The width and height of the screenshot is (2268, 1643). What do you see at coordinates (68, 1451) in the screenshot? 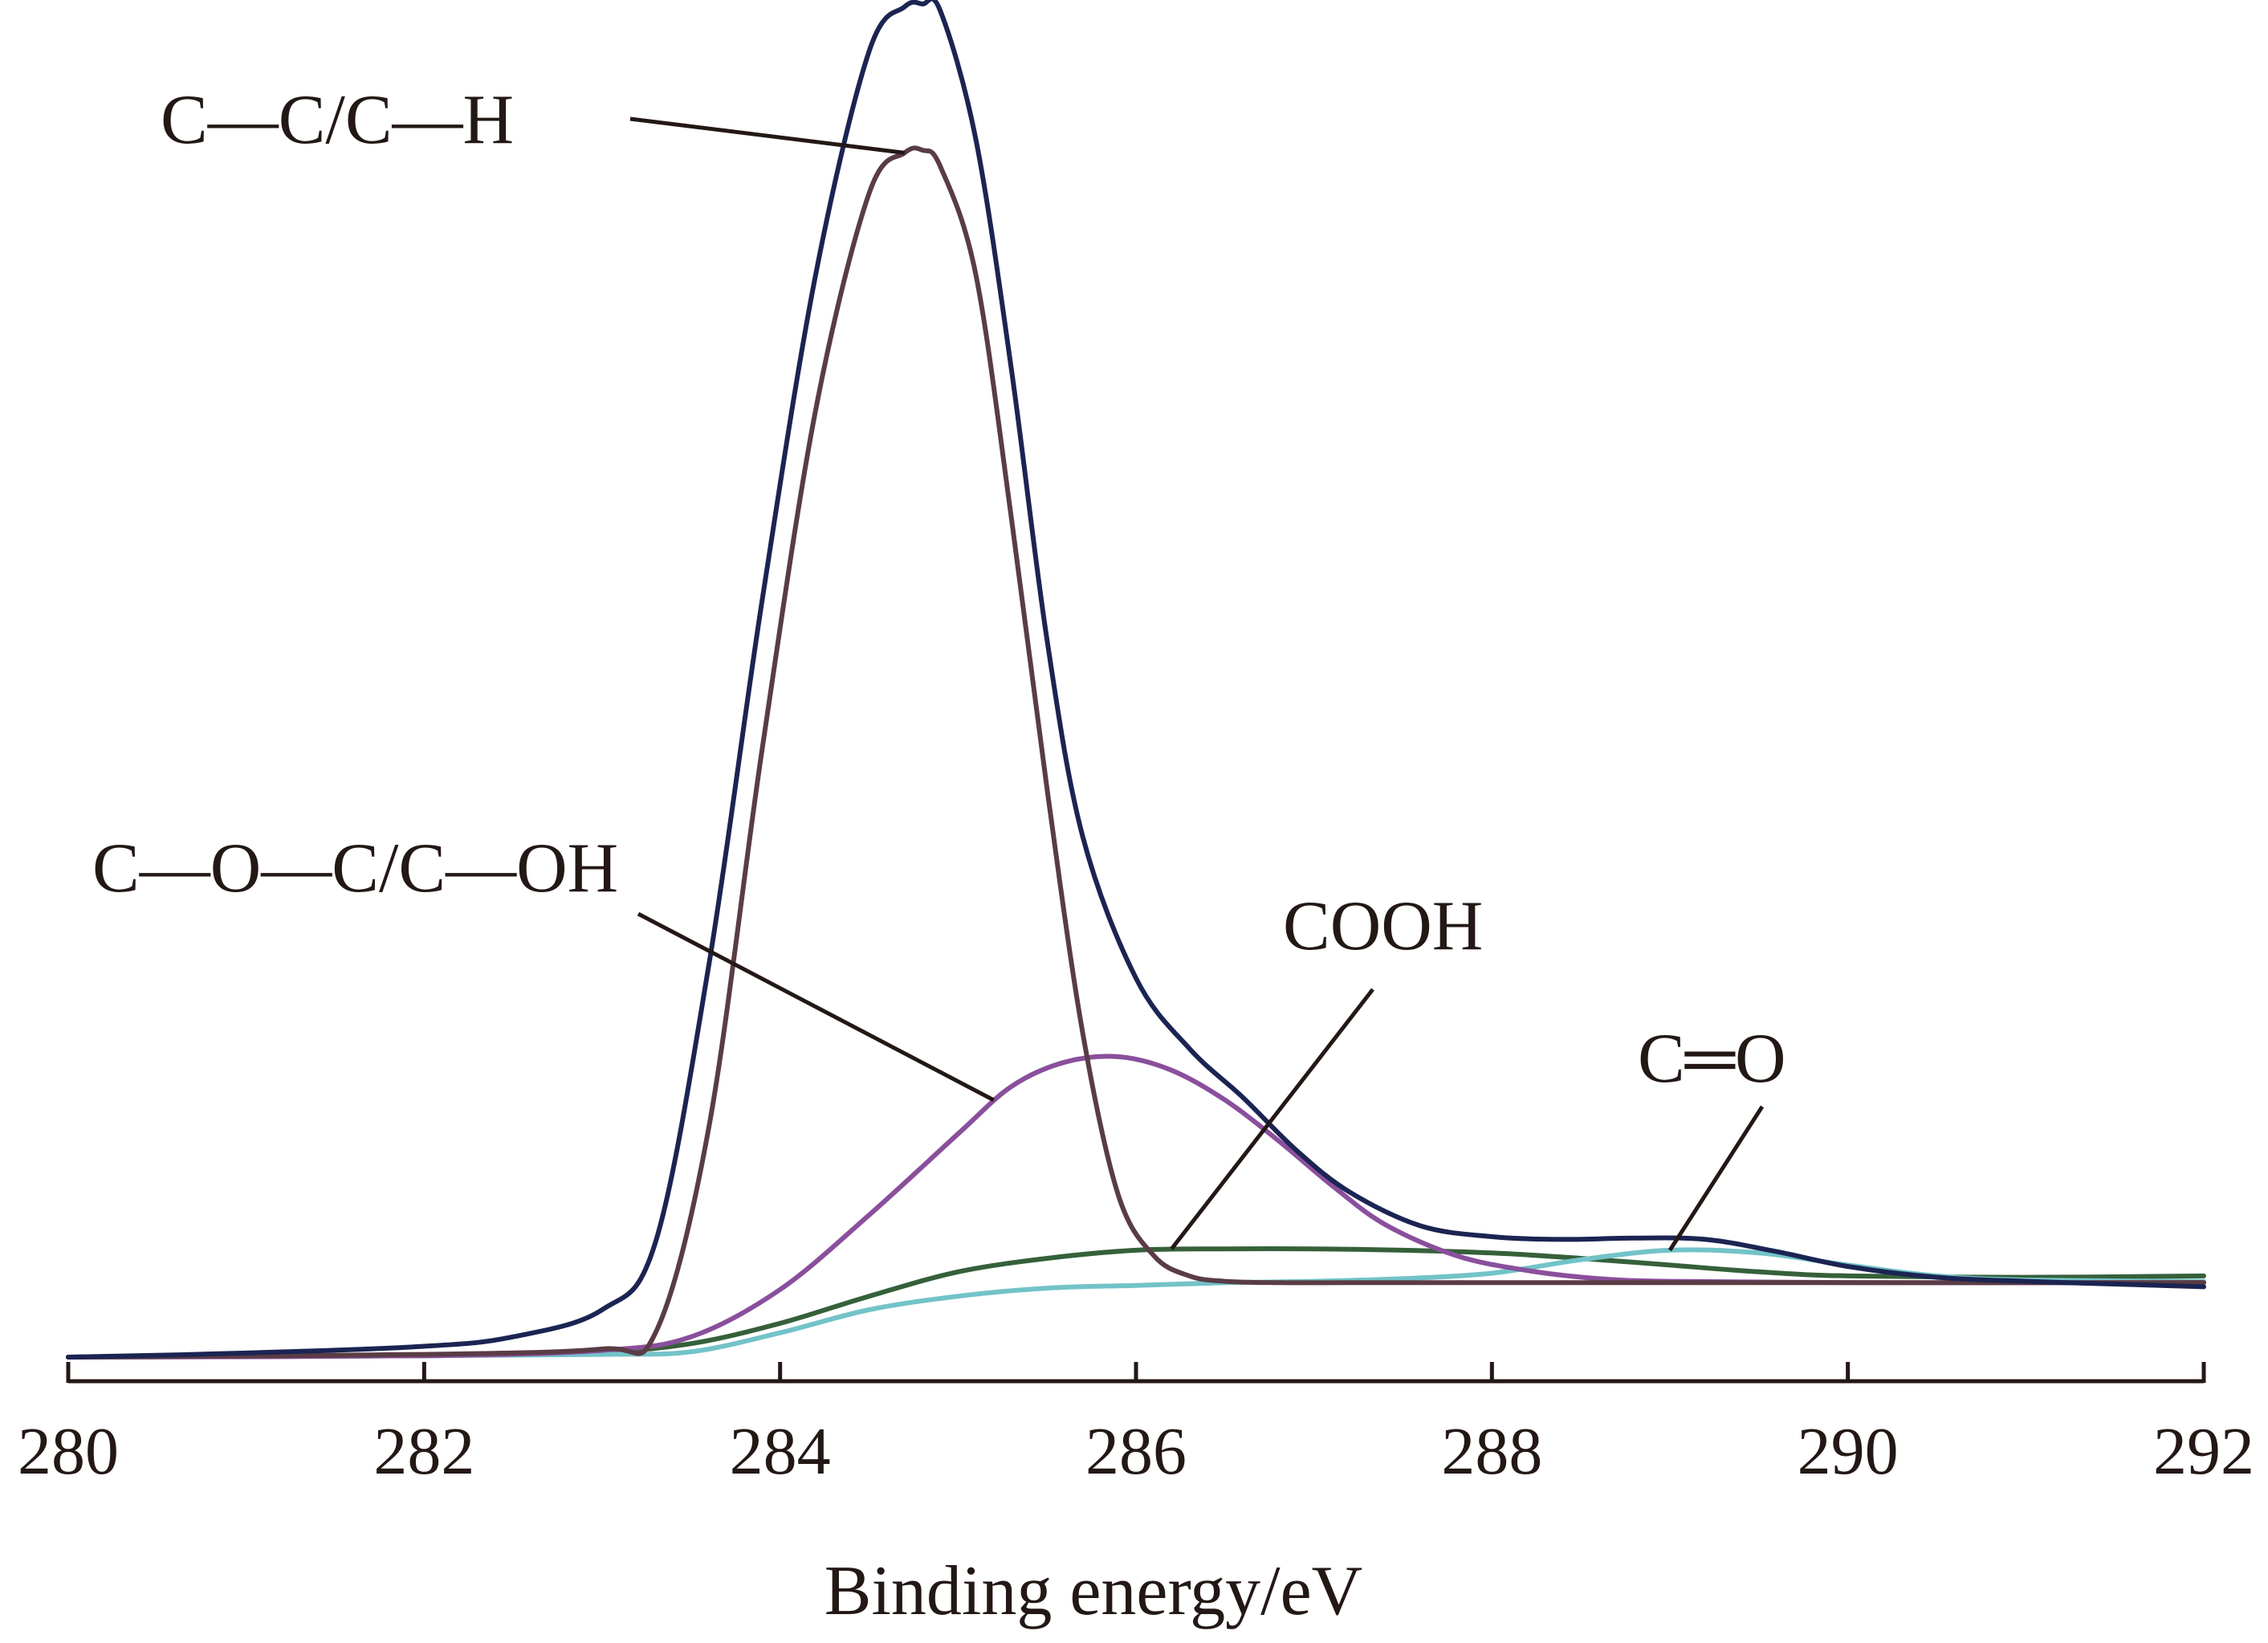
I see `x-tick-label: 280` at bounding box center [68, 1451].